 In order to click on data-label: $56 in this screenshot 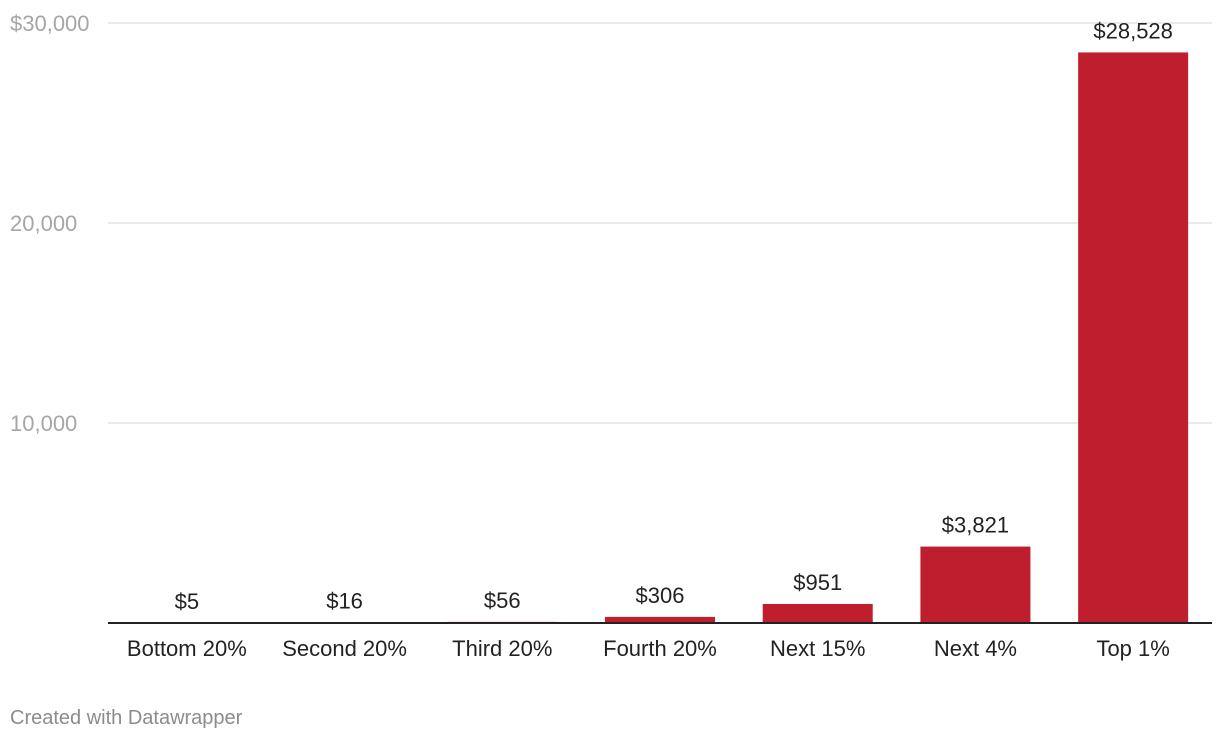, I will do `click(502, 600)`.